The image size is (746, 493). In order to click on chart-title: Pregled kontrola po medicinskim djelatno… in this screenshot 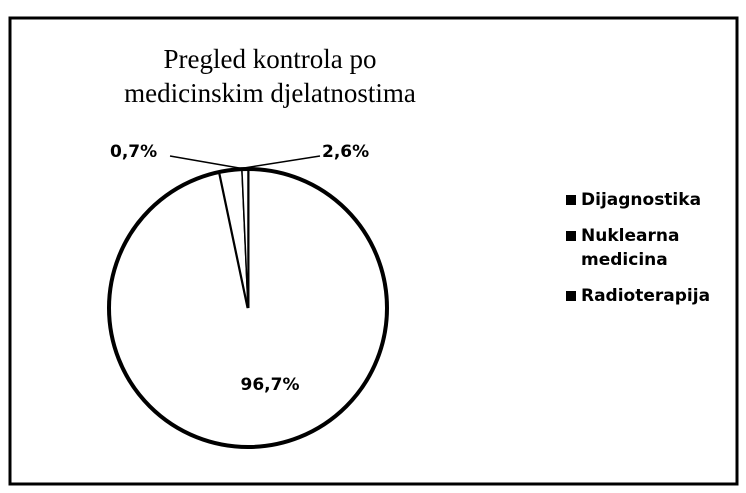, I will do `click(270, 76)`.